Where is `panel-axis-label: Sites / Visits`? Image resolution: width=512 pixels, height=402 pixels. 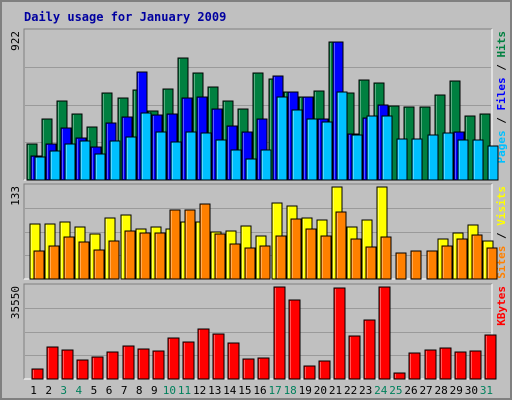 panel-axis-label: Sites / Visits is located at coordinates (501, 232).